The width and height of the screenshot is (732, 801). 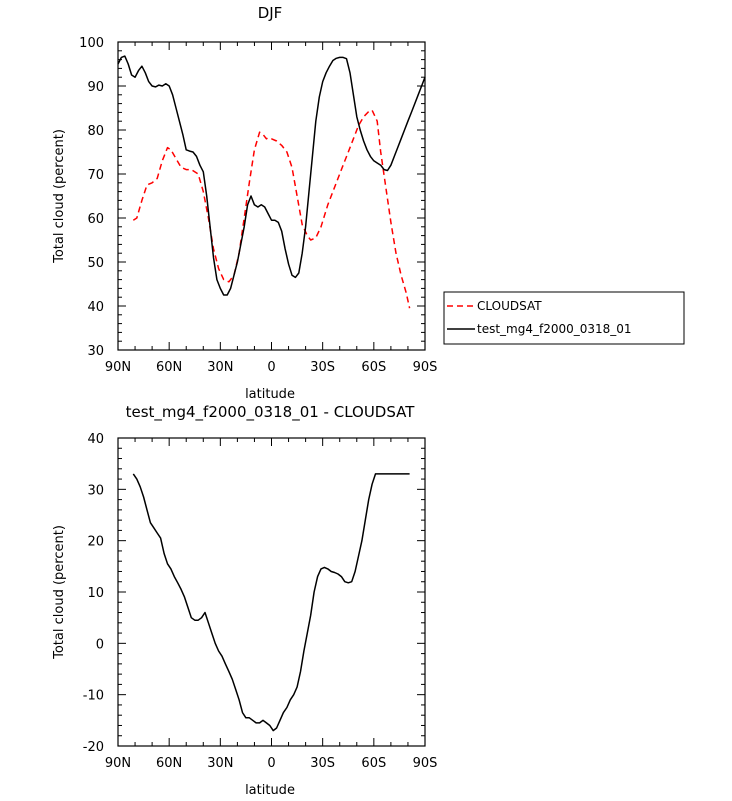 What do you see at coordinates (554, 329) in the screenshot?
I see `legend-label-model: test_mg4_f2000_0318_01` at bounding box center [554, 329].